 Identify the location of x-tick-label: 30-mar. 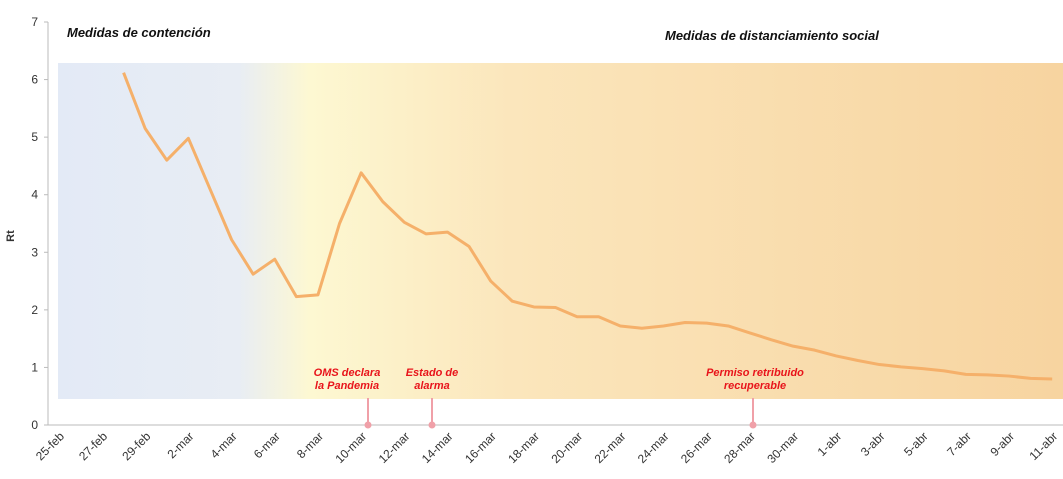
(782, 447).